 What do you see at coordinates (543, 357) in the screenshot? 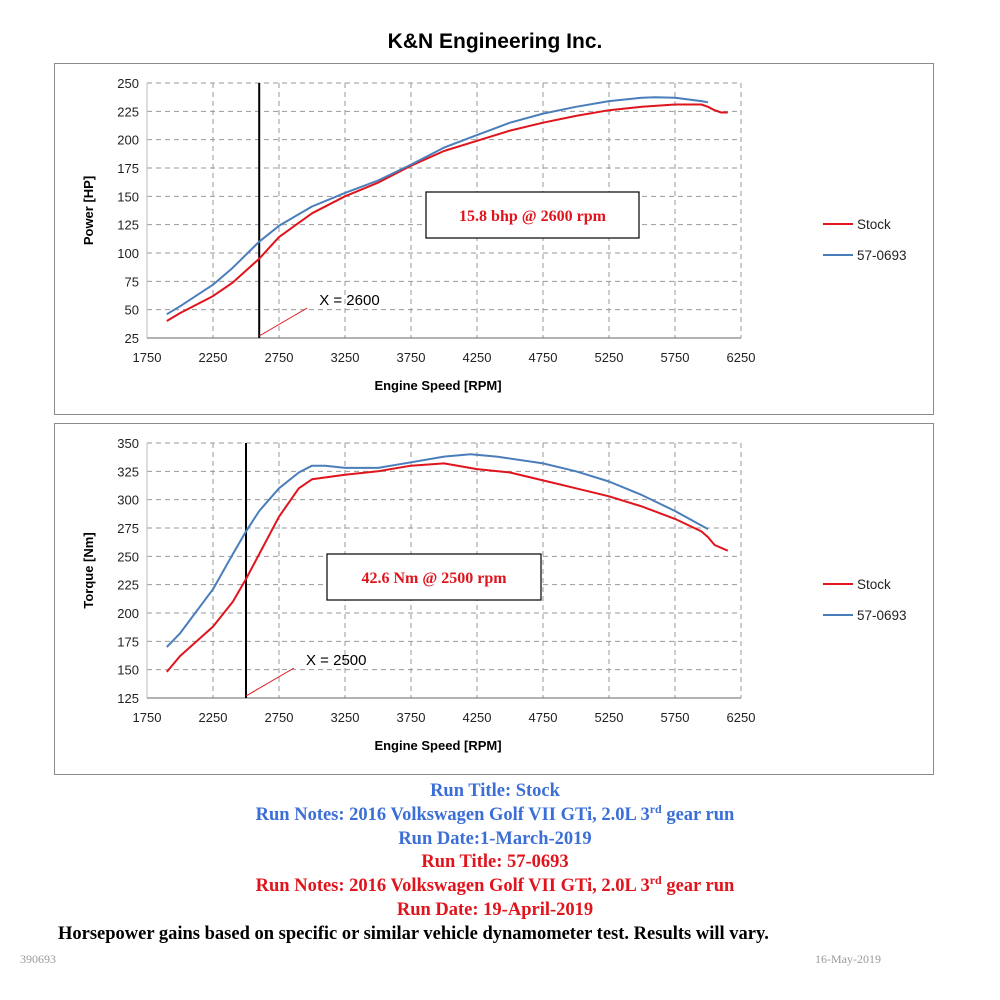
I see `chart-power-x-tick-label: 4750` at bounding box center [543, 357].